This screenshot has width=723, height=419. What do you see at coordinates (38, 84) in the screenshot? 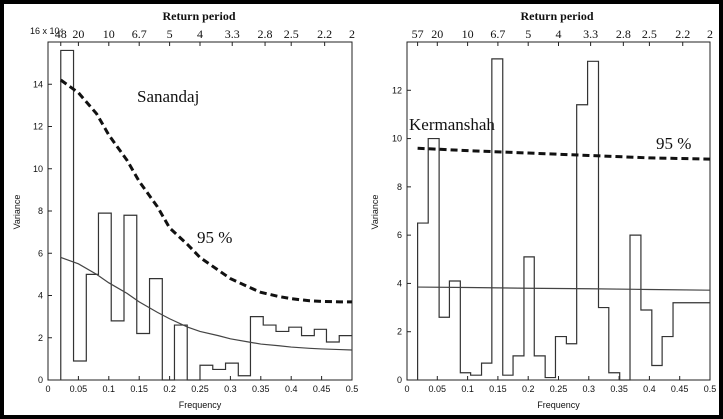
I see `y-tick-label: 14` at bounding box center [38, 84].